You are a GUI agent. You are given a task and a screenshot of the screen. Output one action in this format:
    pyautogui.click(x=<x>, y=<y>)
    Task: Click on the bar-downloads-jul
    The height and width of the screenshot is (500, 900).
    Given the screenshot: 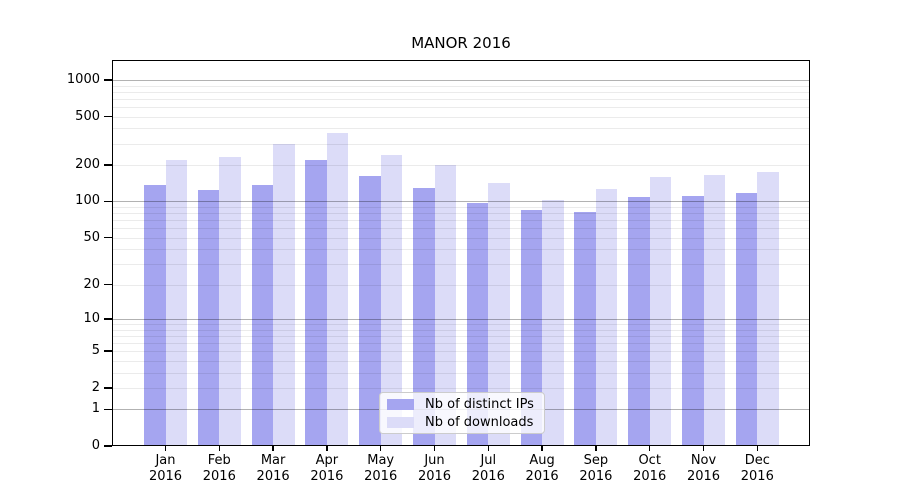 What is the action you would take?
    pyautogui.click(x=499, y=314)
    